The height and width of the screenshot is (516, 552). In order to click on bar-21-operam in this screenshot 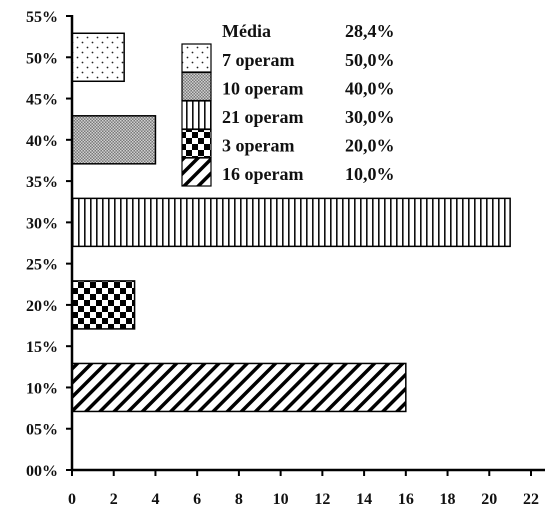, I will do `click(291, 222)`.